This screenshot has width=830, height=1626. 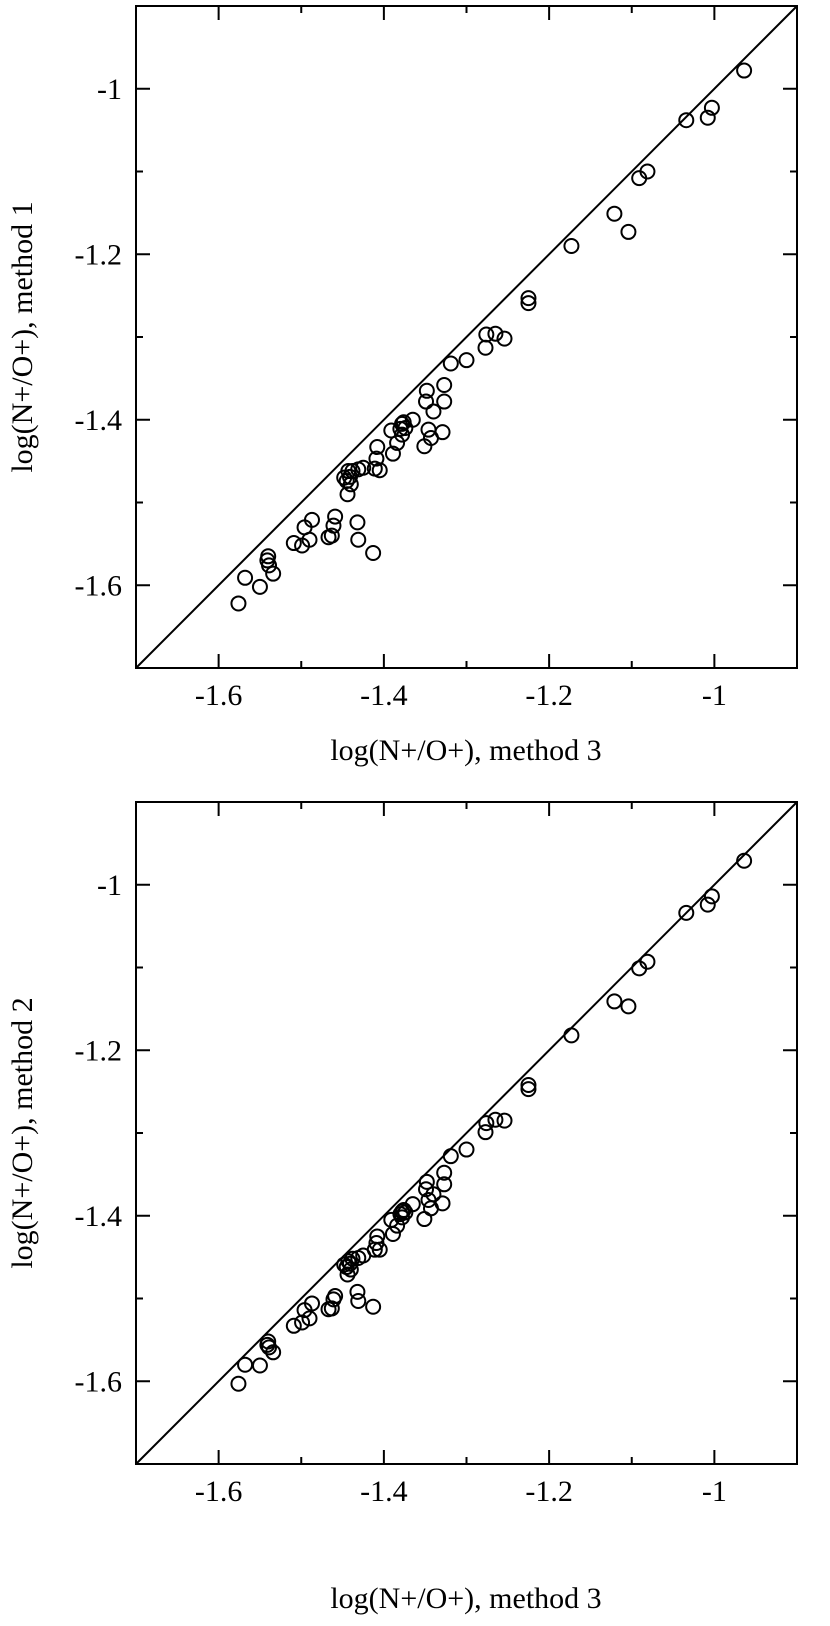 What do you see at coordinates (549, 1491) in the screenshot?
I see `x-tick-label: -1.2` at bounding box center [549, 1491].